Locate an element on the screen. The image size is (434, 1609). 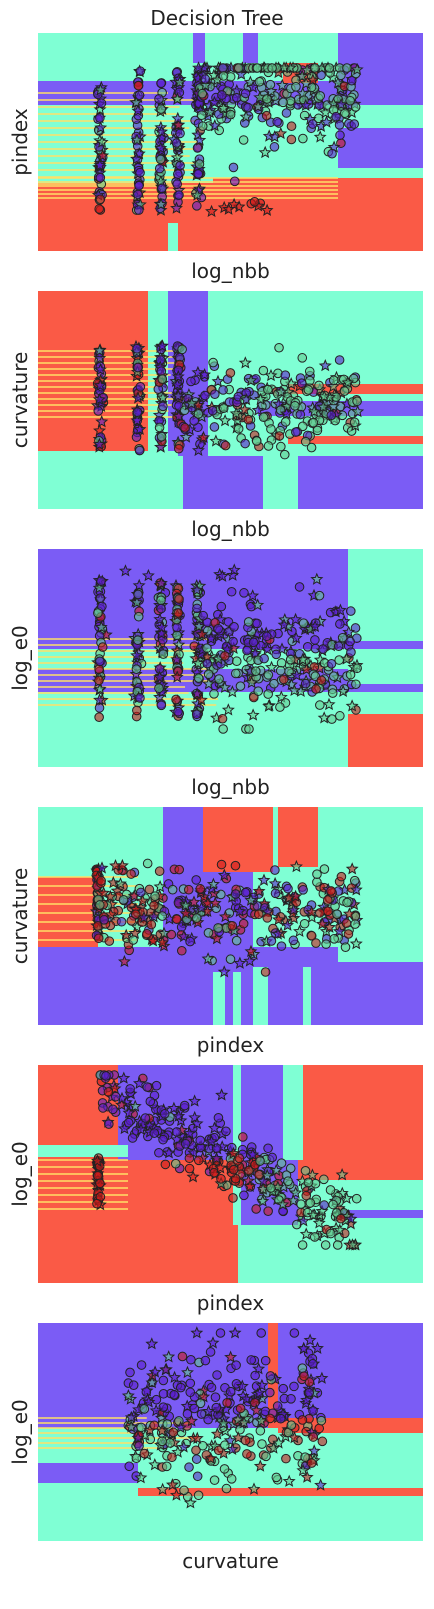
x-axis-label: pindex is located at coordinates (230, 1303).